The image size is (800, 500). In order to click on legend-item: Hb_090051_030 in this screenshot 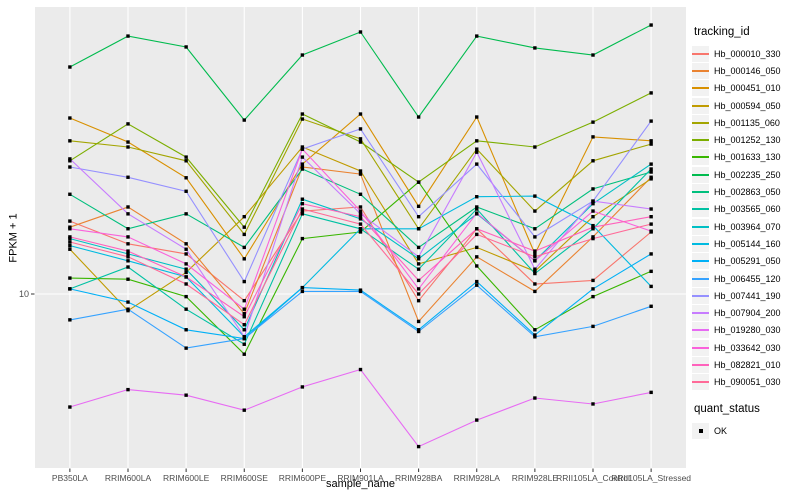, I will do `click(745, 382)`.